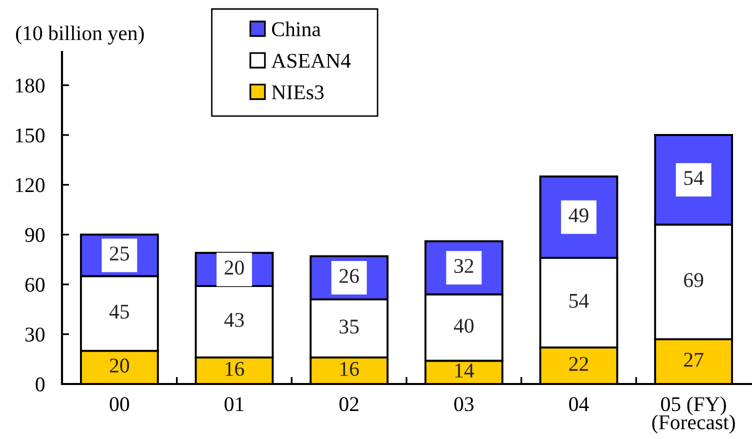 The width and height of the screenshot is (752, 439). I want to click on y-tick-label: 120, so click(30, 185).